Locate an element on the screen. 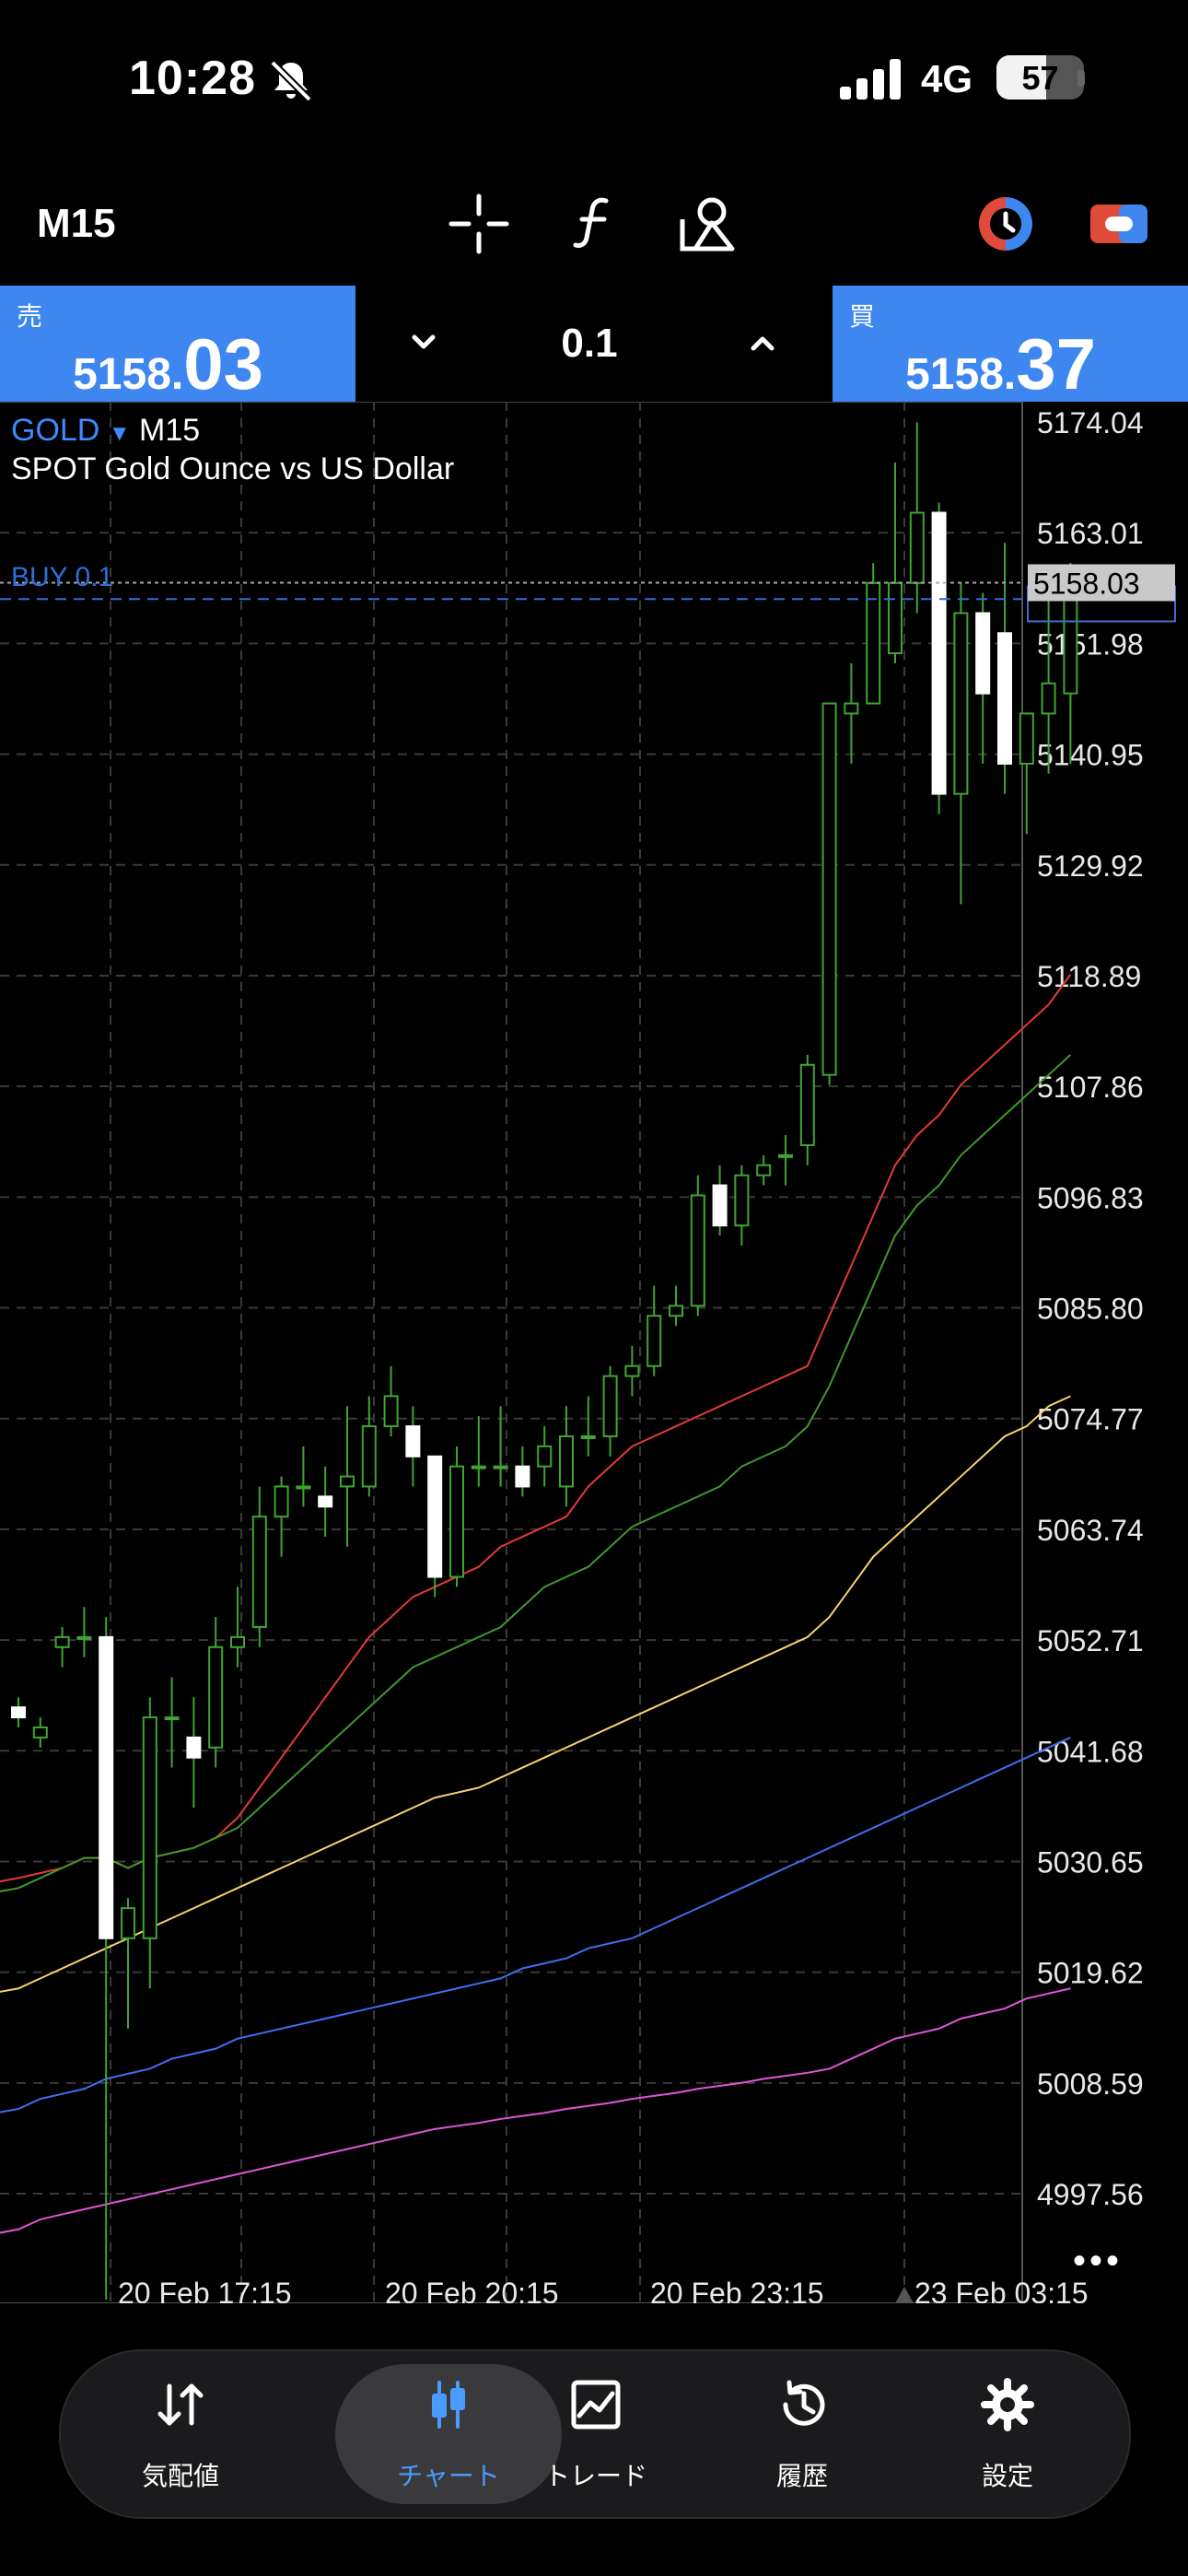  status-time: 10:28 is located at coordinates (192, 78).